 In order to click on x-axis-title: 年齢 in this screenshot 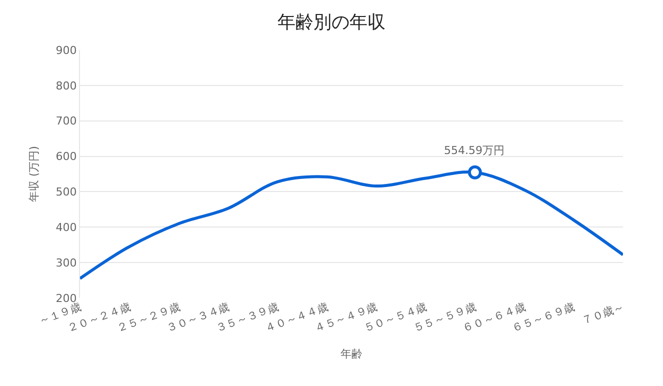, I will do `click(351, 353)`.